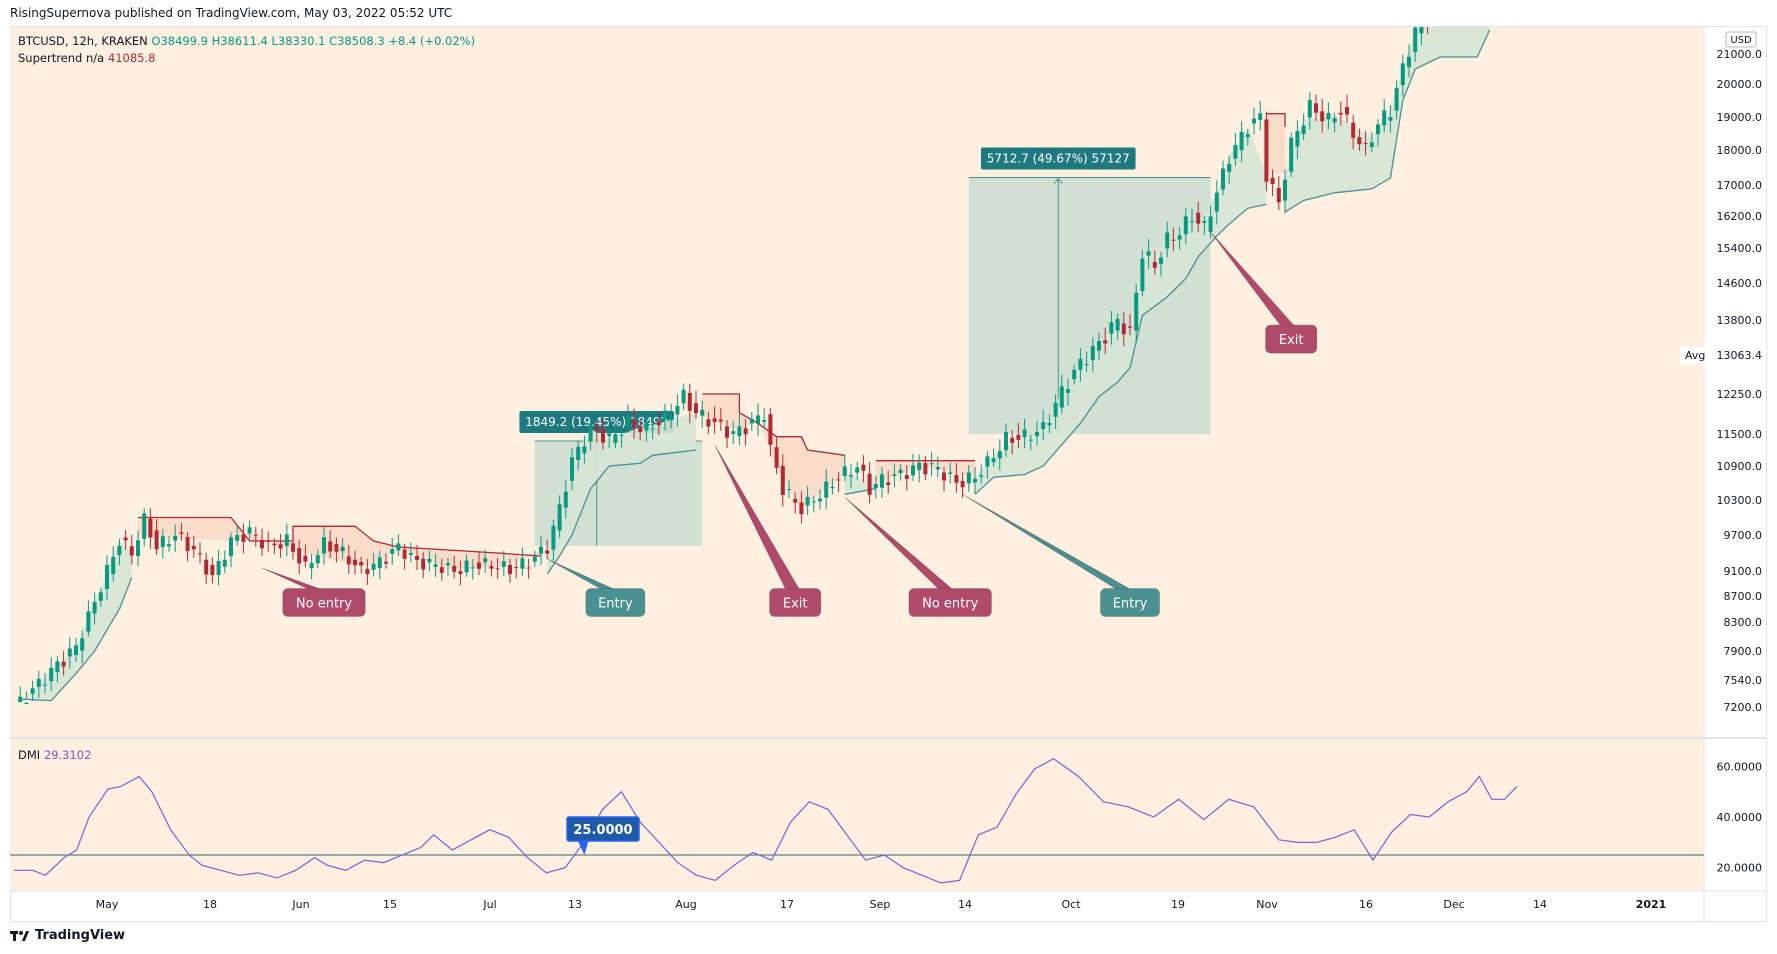 Image resolution: width=1777 pixels, height=954 pixels. I want to click on time-tick-label: 19, so click(1178, 904).